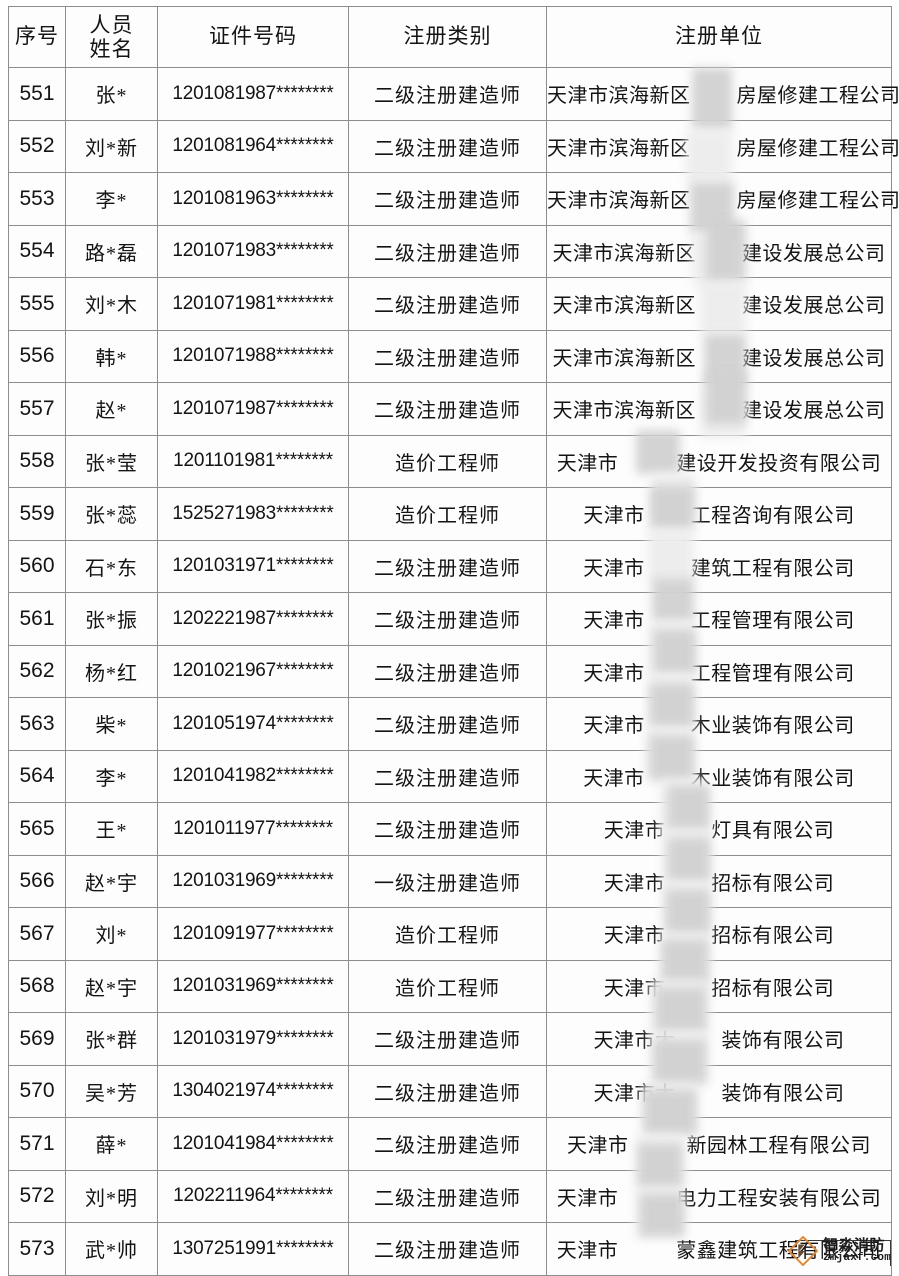 The height and width of the screenshot is (1276, 899). I want to click on cell-unit: 天津市大装饰有限公司, so click(719, 1039).